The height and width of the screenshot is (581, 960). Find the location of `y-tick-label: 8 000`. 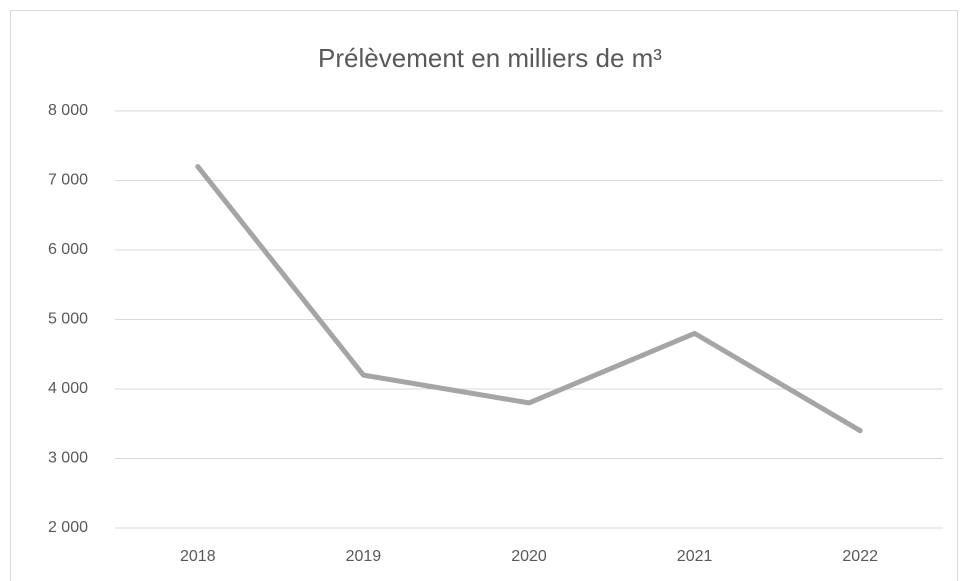

y-tick-label: 8 000 is located at coordinates (68, 110).